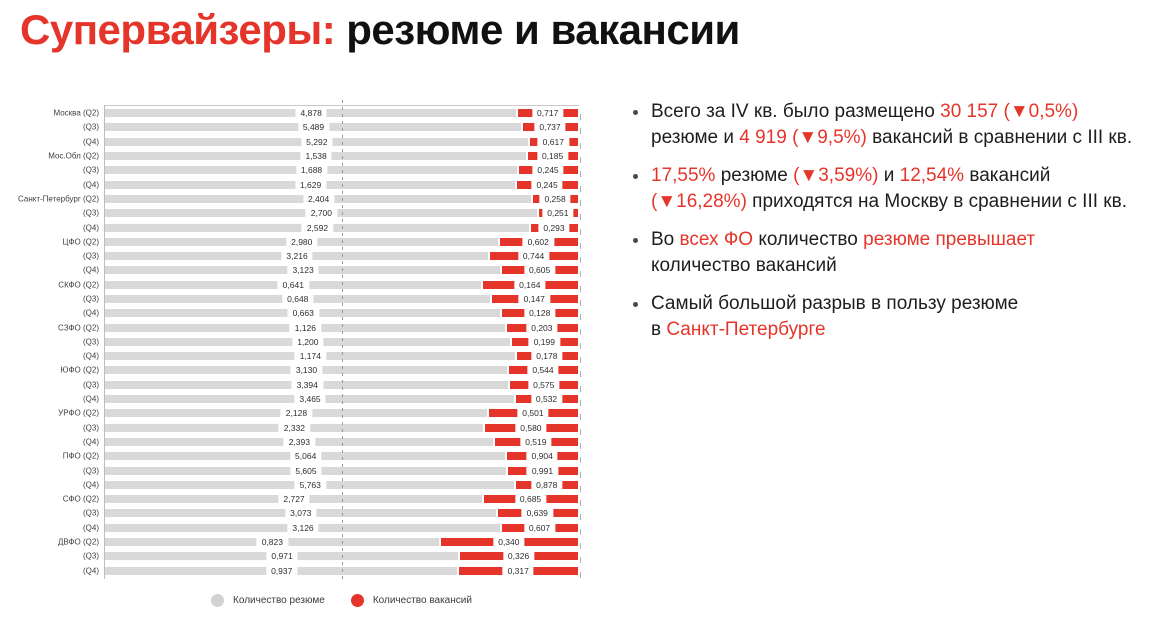  I want to click on page-title: Супервайзеры: резюме и вакансии, so click(380, 30).